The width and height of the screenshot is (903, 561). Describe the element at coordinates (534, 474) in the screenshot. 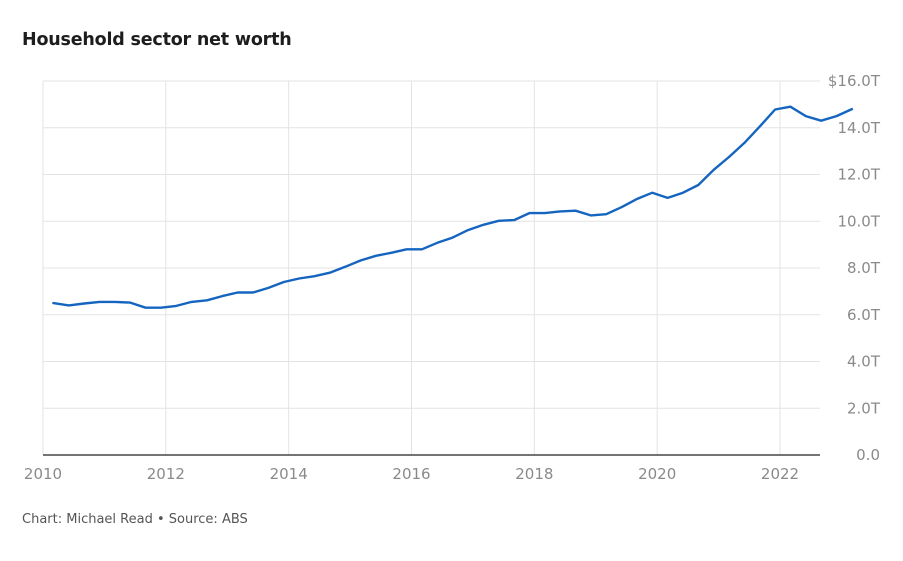

I see `x-tick-label: 2018` at that location.